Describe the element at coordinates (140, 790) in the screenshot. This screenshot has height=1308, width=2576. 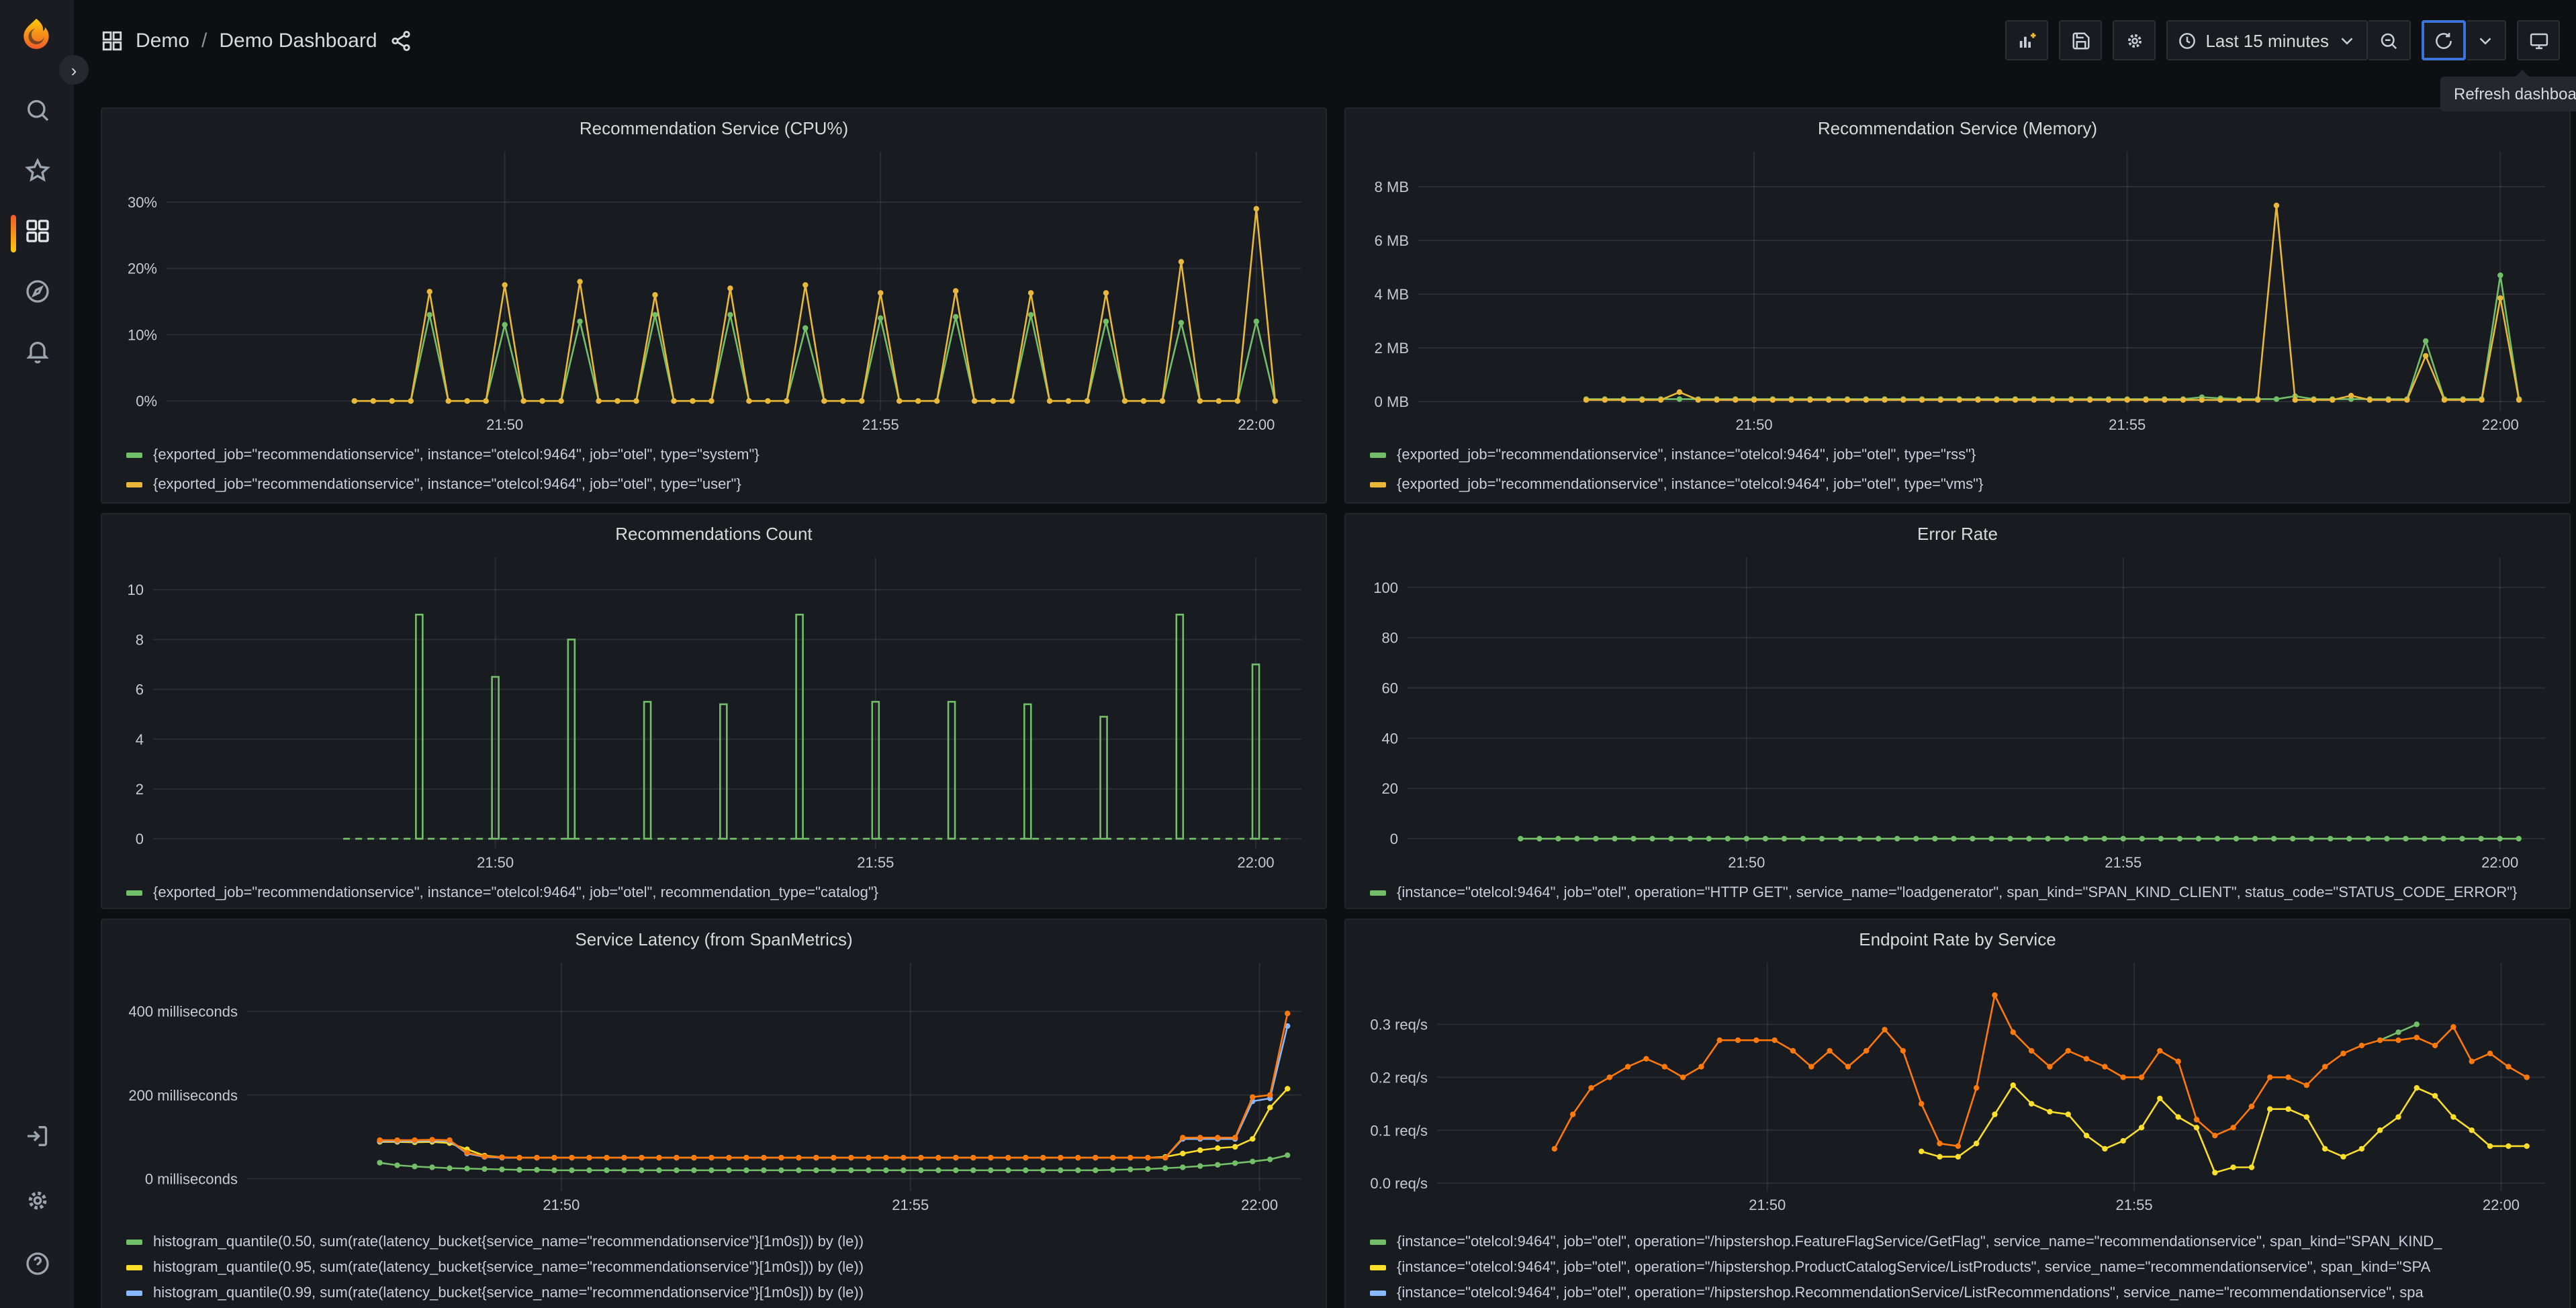
I see `svg-text: 2` at that location.